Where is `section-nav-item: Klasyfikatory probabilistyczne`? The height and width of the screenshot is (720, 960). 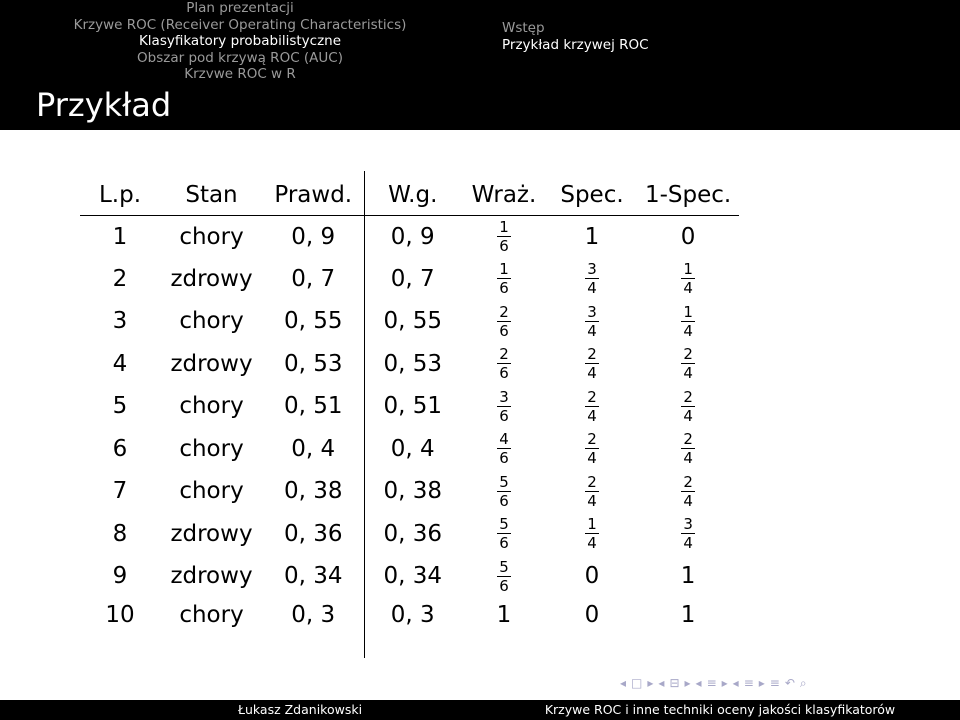
section-nav-item: Klasyfikatory probabilistyczne is located at coordinates (240, 41).